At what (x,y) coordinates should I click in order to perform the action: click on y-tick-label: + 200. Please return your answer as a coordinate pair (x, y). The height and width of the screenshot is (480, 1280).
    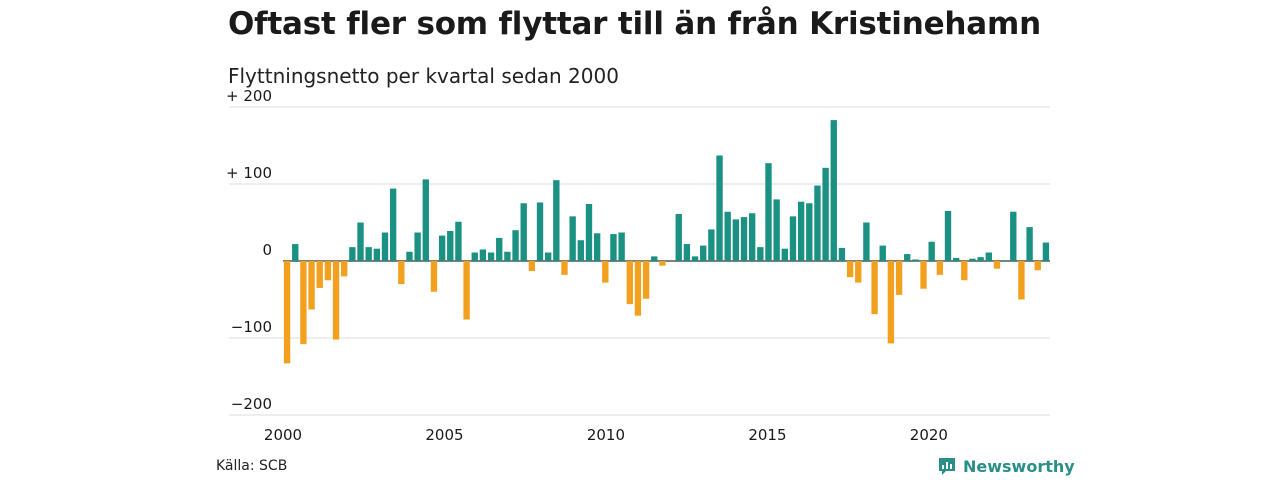
    Looking at the image, I should click on (249, 96).